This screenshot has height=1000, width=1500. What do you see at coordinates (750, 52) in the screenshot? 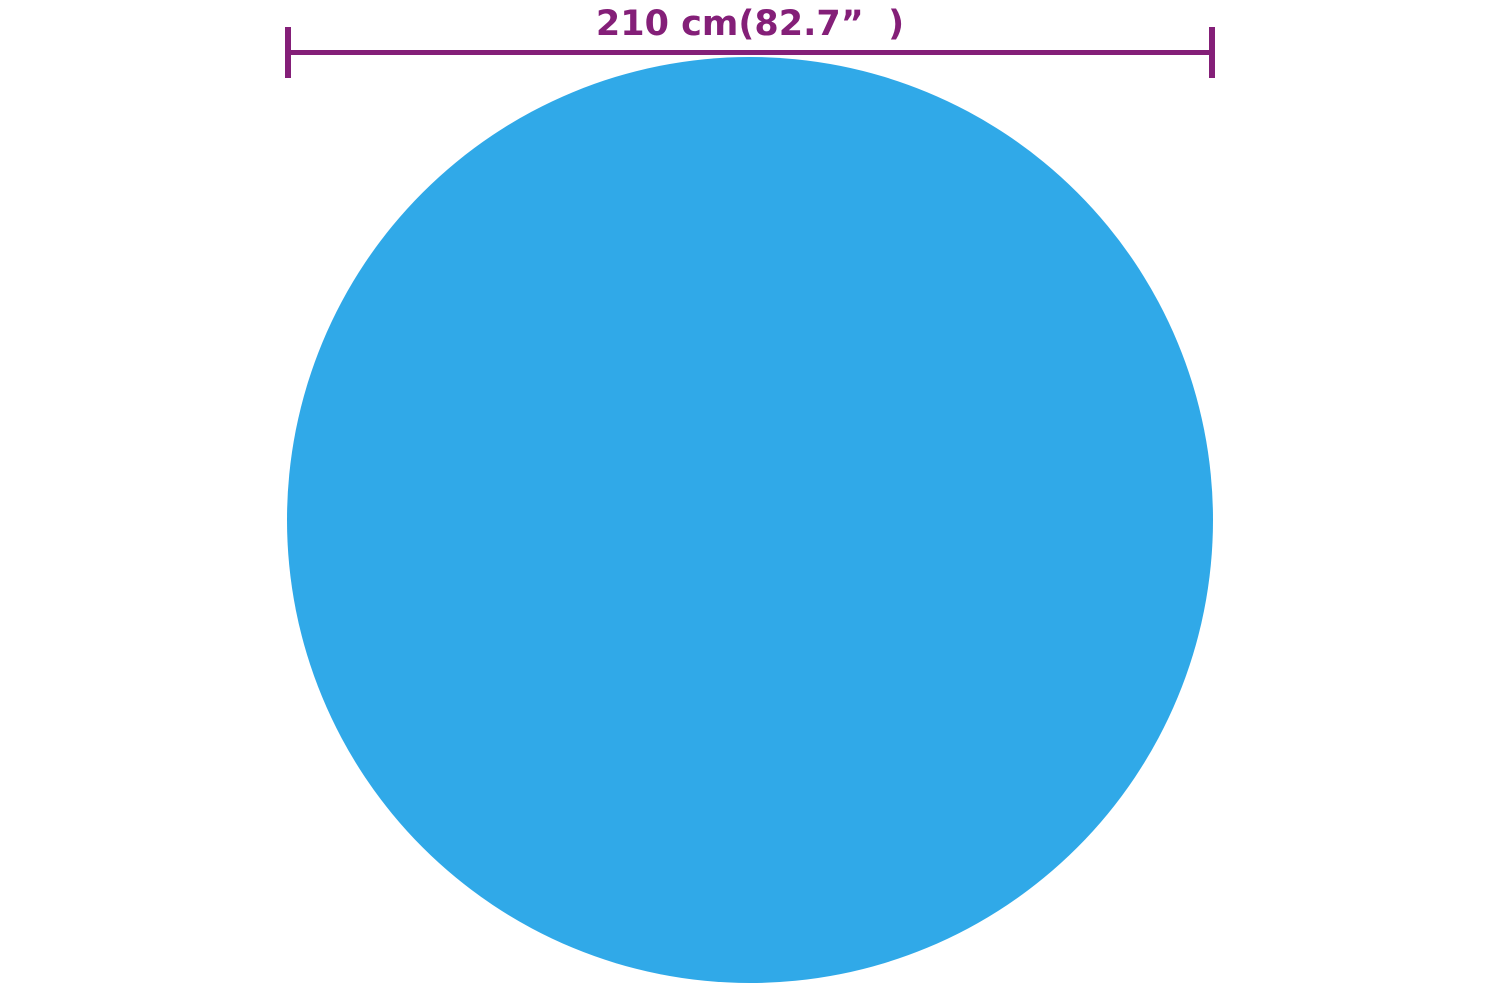
I see `dimension-line` at bounding box center [750, 52].